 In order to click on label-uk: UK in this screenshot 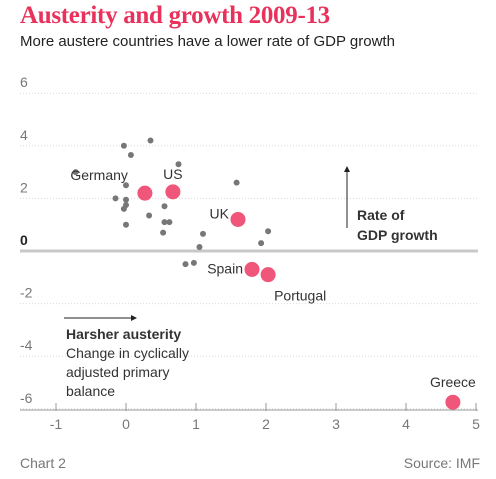, I will do `click(220, 213)`.